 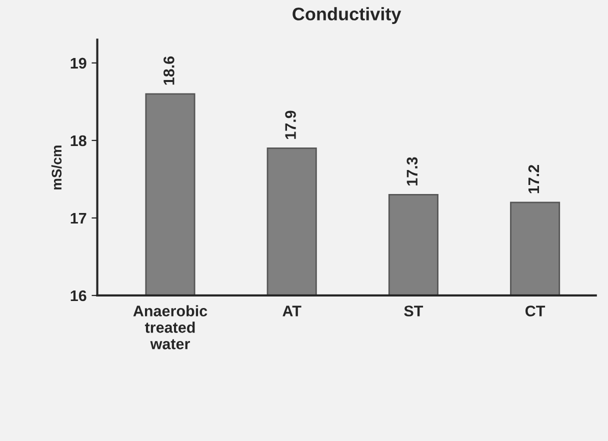 What do you see at coordinates (78, 296) in the screenshot?
I see `y-tick-label: 16` at bounding box center [78, 296].